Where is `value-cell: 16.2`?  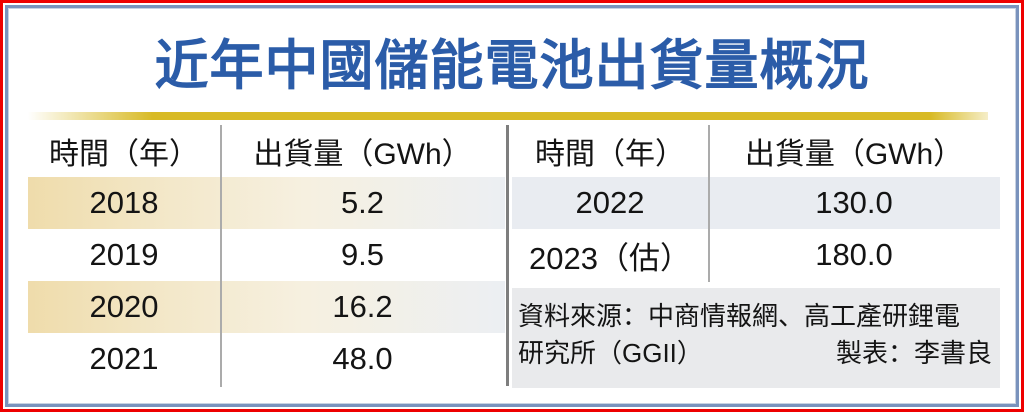
value-cell: 16.2 is located at coordinates (362, 306).